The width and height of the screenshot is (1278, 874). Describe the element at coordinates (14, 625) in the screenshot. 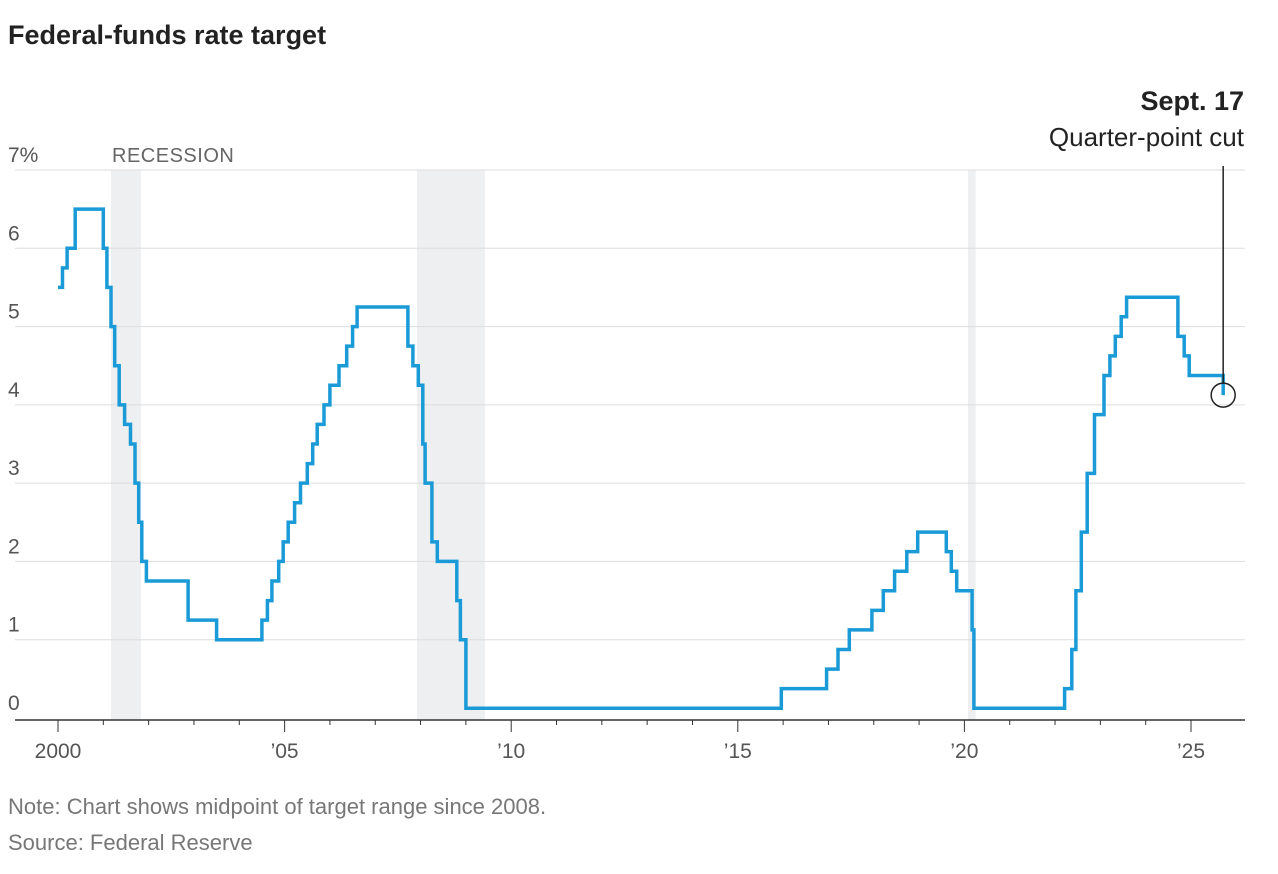

I see `y-tick-label: 1` at that location.